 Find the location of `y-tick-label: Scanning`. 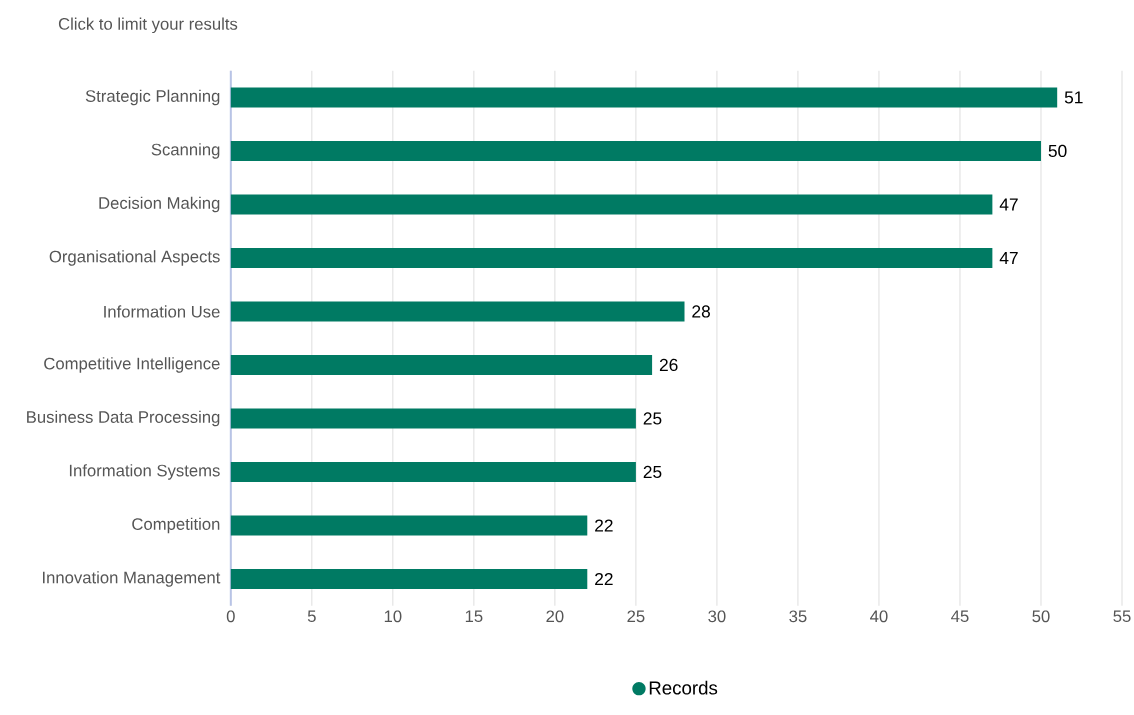

y-tick-label: Scanning is located at coordinates (185, 151).